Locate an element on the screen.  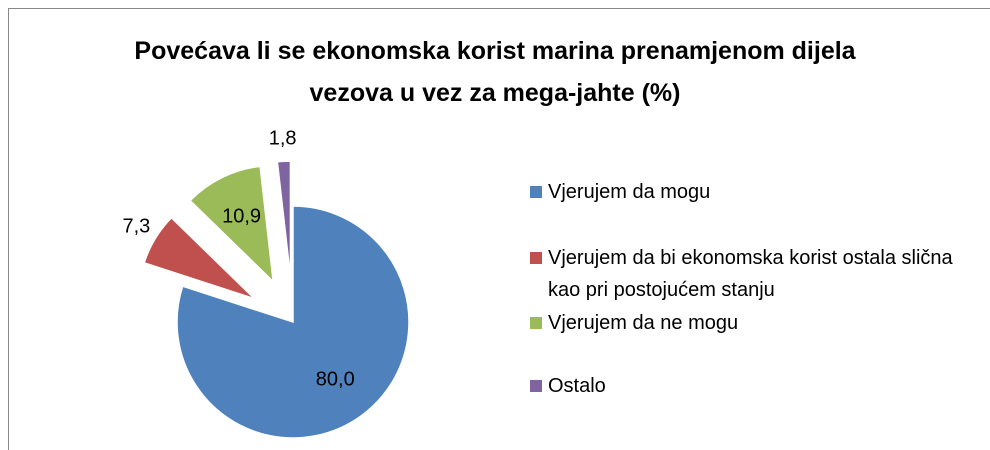
legend-item: Vjerujem da ne mogu is located at coordinates (750, 323).